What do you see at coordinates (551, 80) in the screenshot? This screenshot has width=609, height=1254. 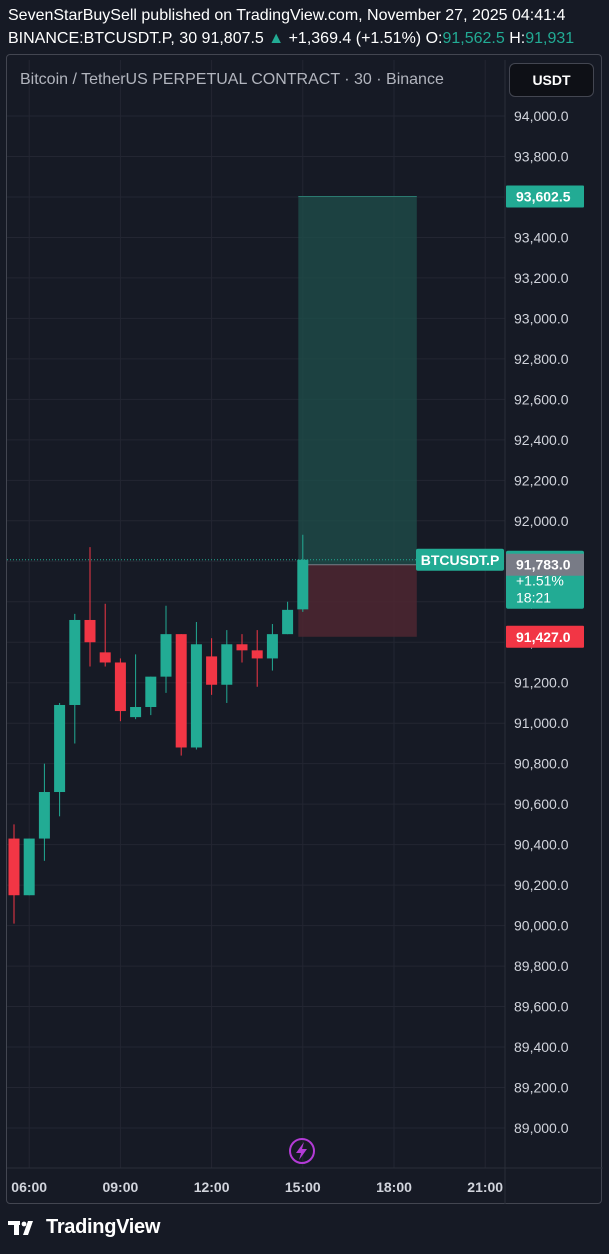 I see `currency-button: USDT` at bounding box center [551, 80].